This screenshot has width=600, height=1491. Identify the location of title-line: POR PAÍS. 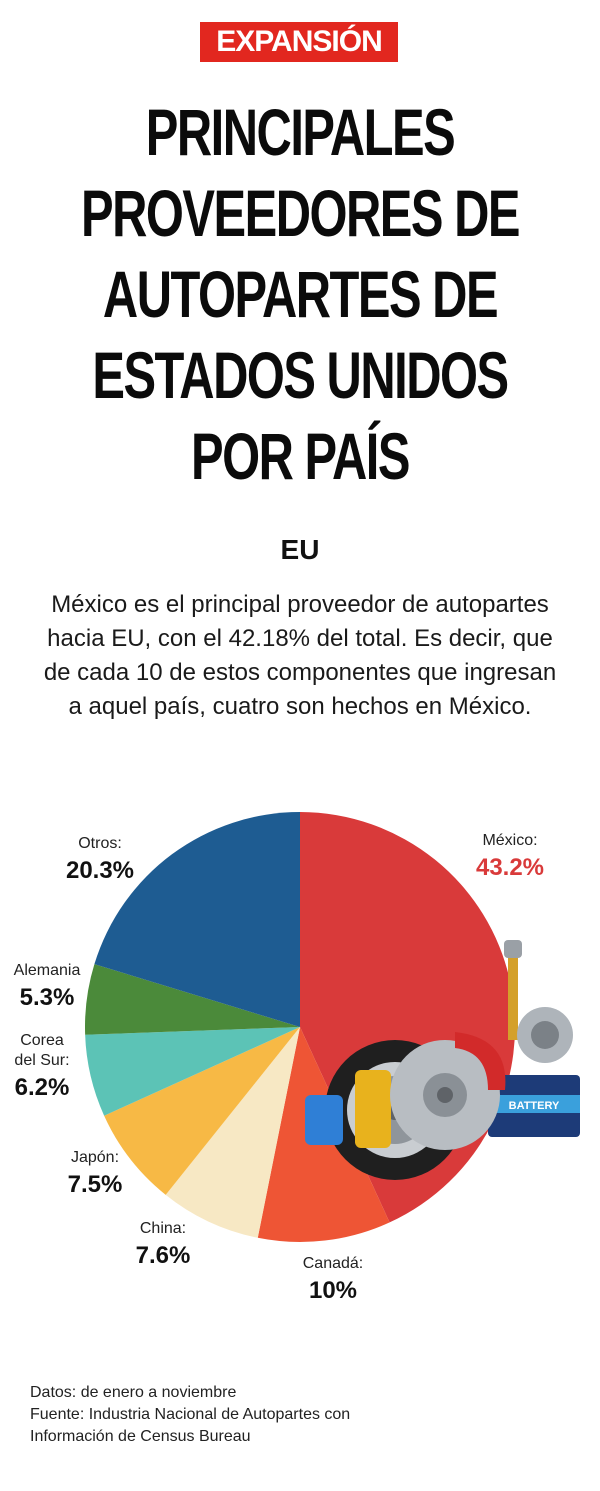
(300, 456).